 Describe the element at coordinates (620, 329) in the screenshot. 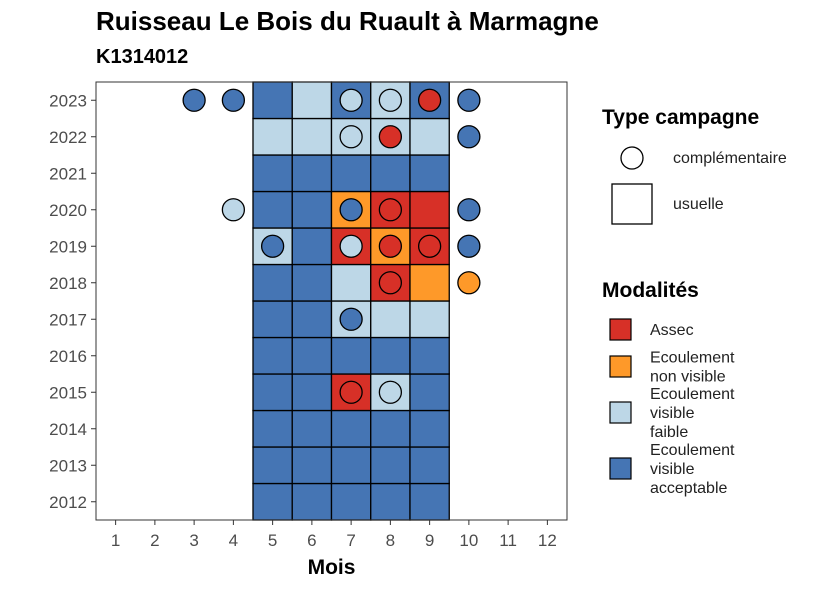

I see `legend-swatch-assec` at that location.